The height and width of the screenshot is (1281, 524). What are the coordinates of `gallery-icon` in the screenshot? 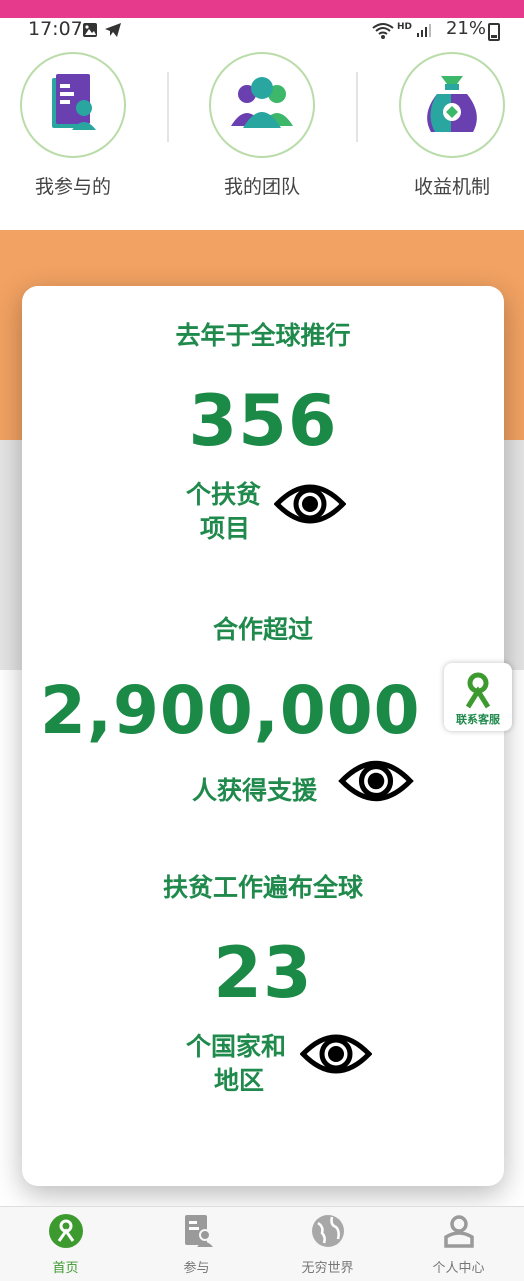 It's located at (90, 30).